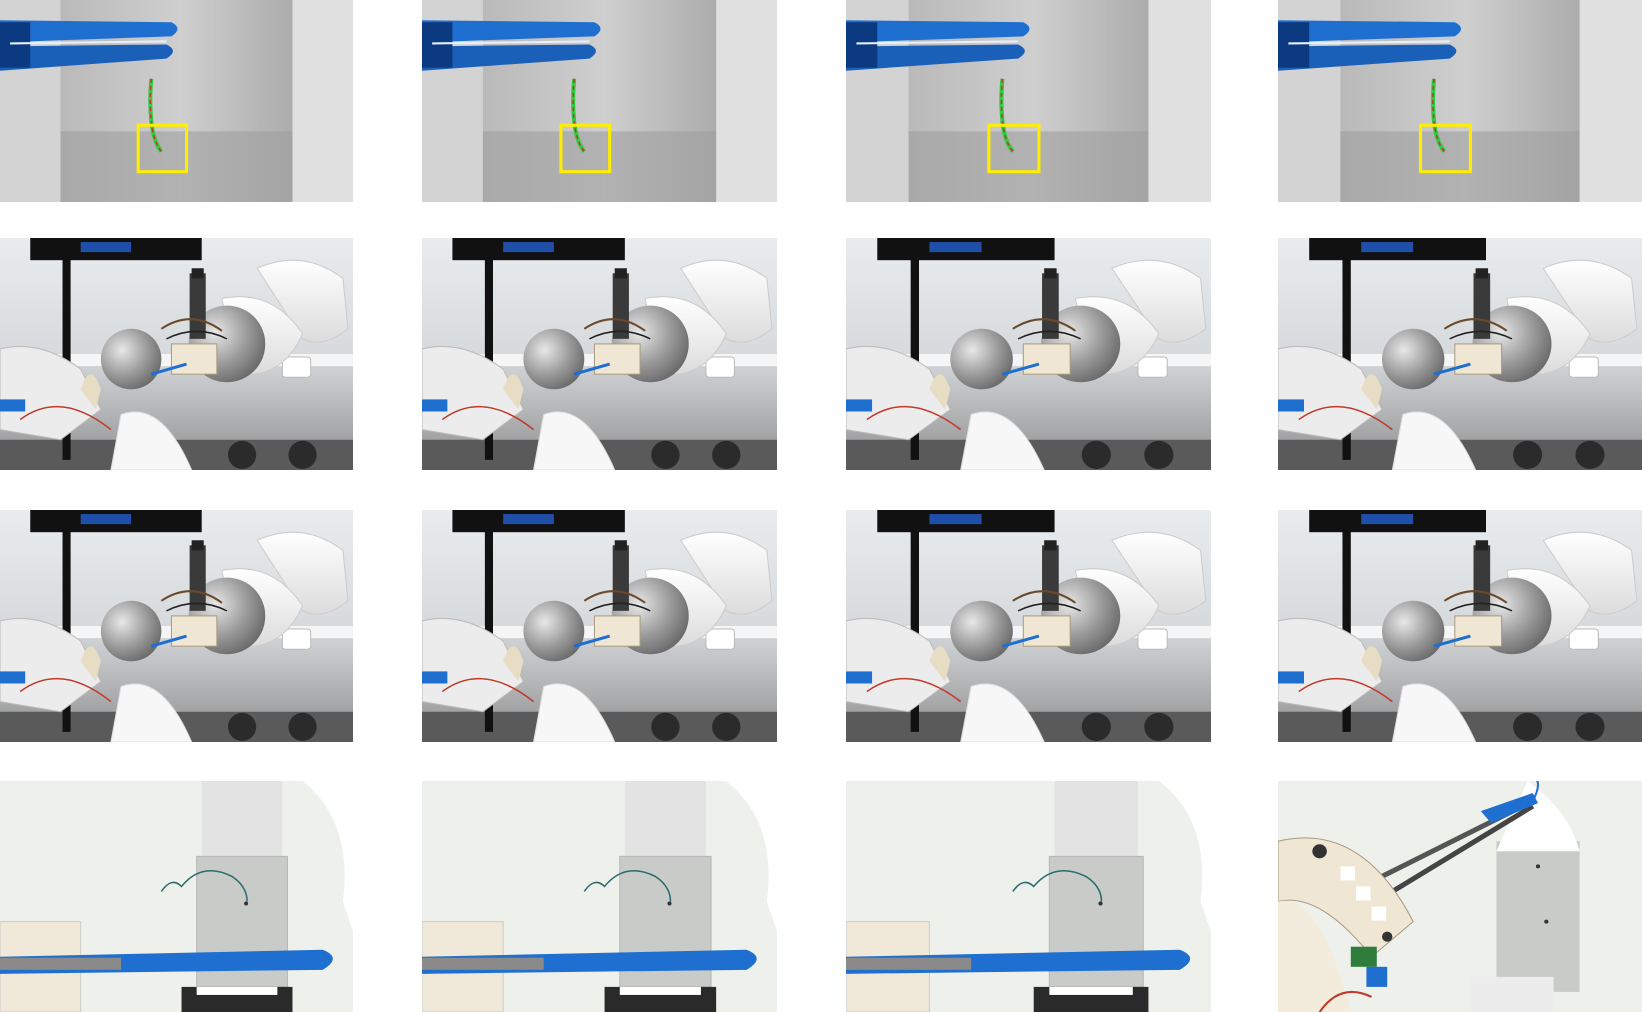 This screenshot has width=1642, height=1012. Describe the element at coordinates (176, 101) in the screenshot. I see `row1-frame1-closeup` at that location.